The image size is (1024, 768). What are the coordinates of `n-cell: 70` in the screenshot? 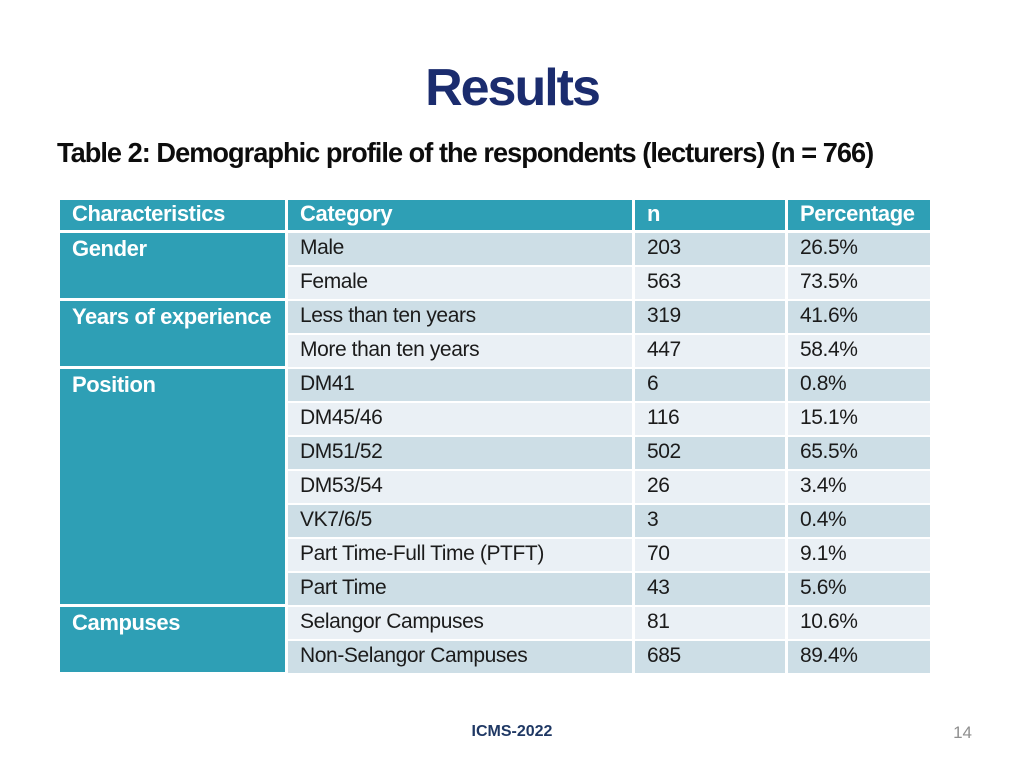 It's located at (711, 556).